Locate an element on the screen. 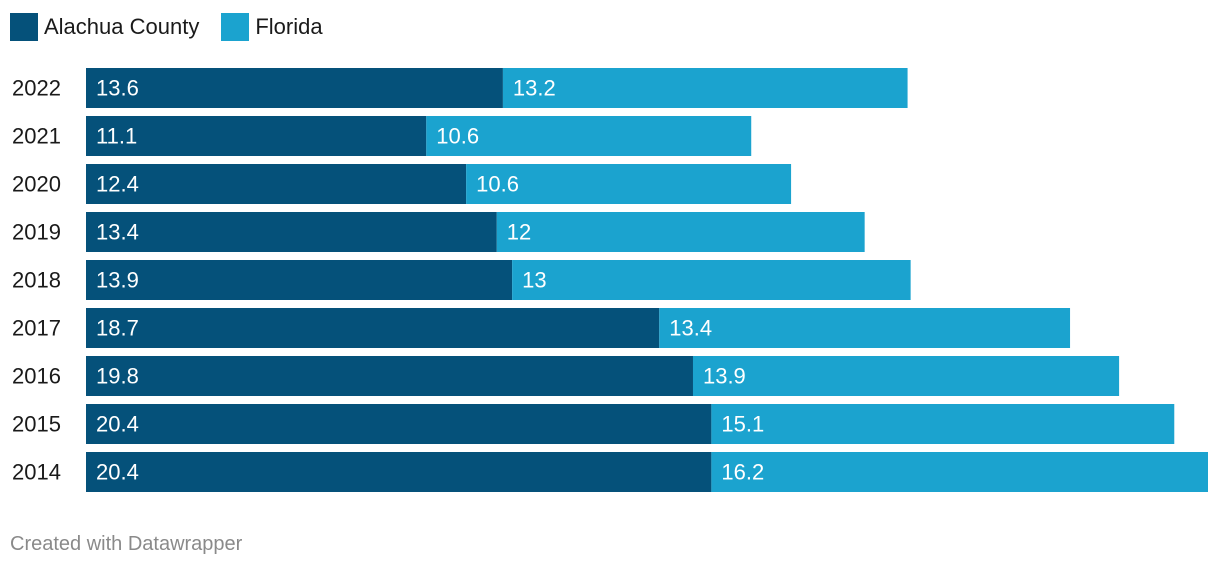  year-label: 2015 is located at coordinates (36, 424).